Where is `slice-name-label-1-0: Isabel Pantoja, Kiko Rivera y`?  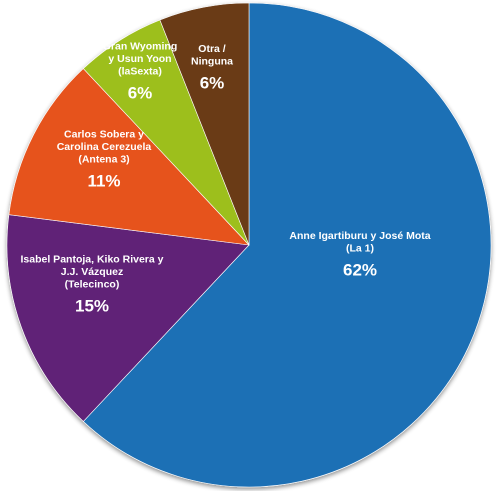
slice-name-label-1-0: Isabel Pantoja, Kiko Rivera y is located at coordinates (92, 260).